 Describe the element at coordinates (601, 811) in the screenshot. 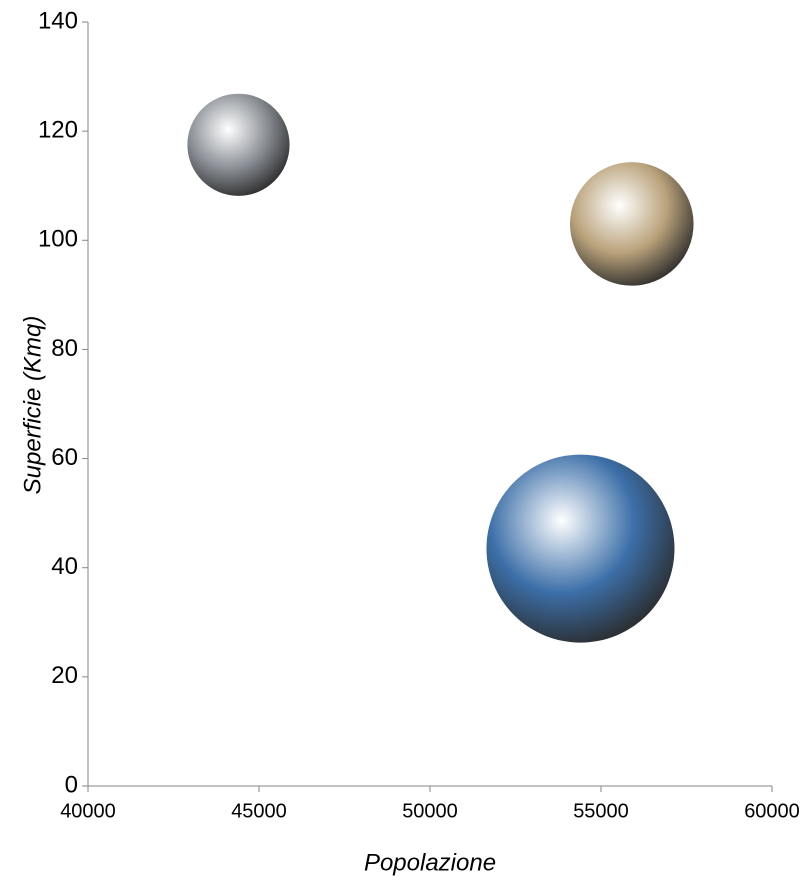

I see `x-tick-label: 55000` at that location.